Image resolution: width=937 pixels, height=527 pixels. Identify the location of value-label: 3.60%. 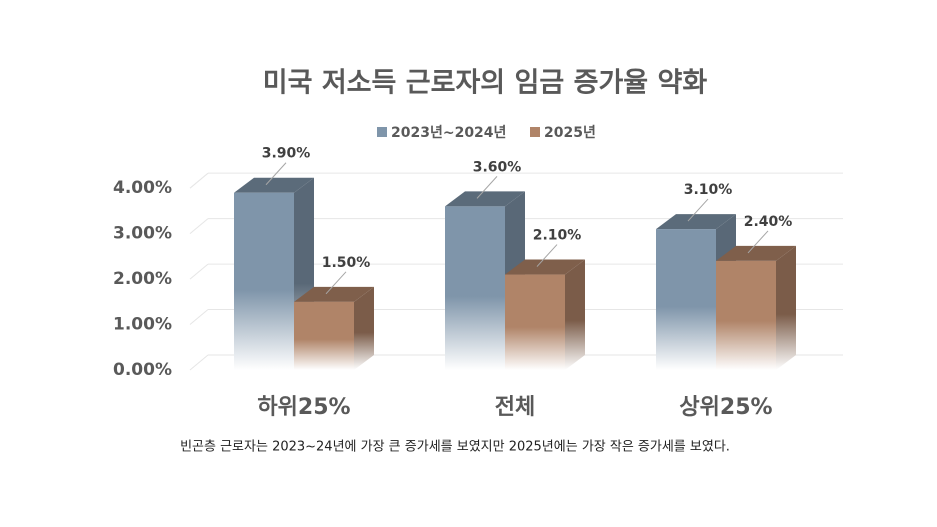
(497, 167).